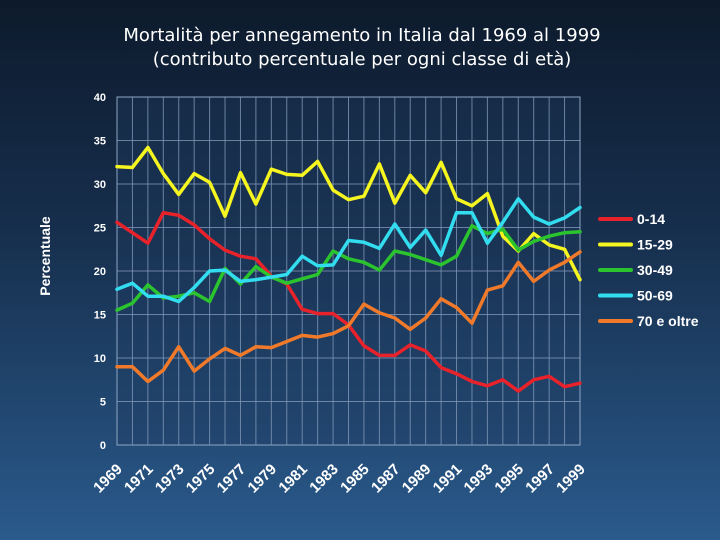 The height and width of the screenshot is (540, 720). I want to click on y-tick-label: 20, so click(100, 272).